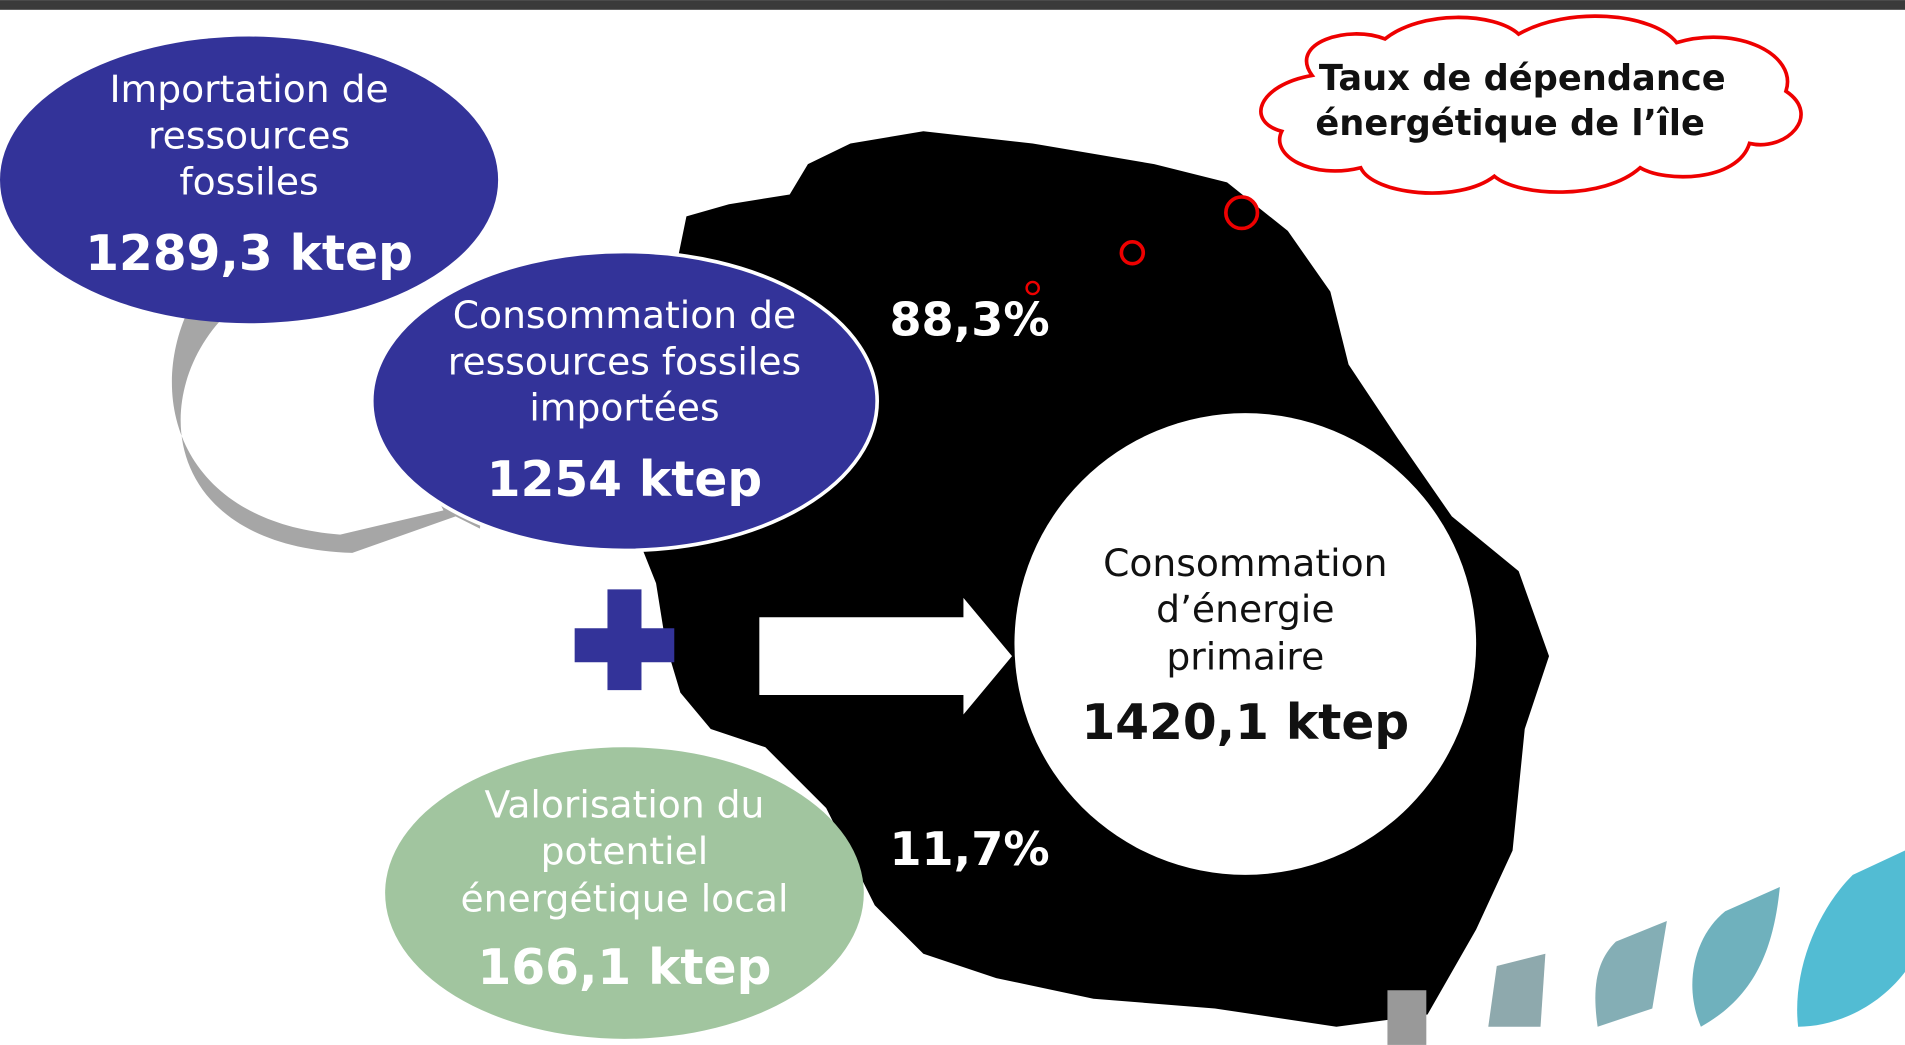  I want to click on node-circle, so click(1245, 644).